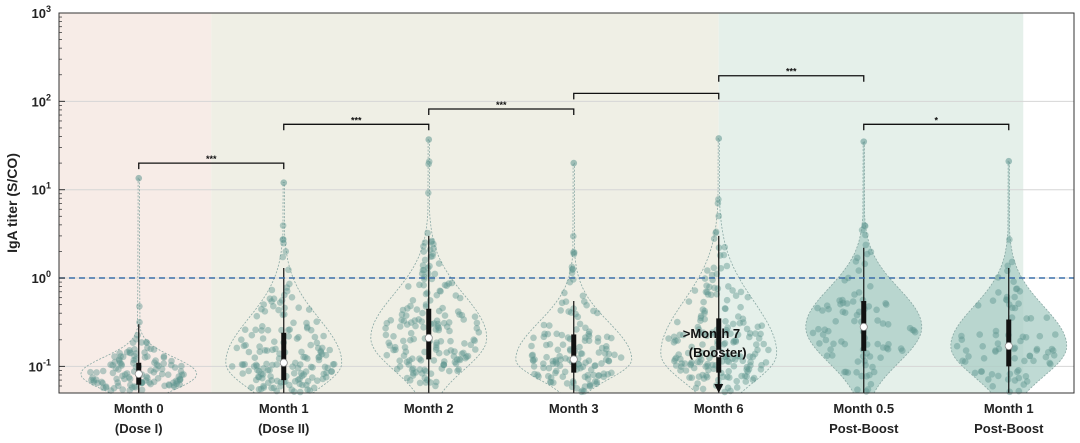 The image size is (1080, 443). Describe the element at coordinates (284, 408) in the screenshot. I see `x-tick-label-1: Month 1` at that location.